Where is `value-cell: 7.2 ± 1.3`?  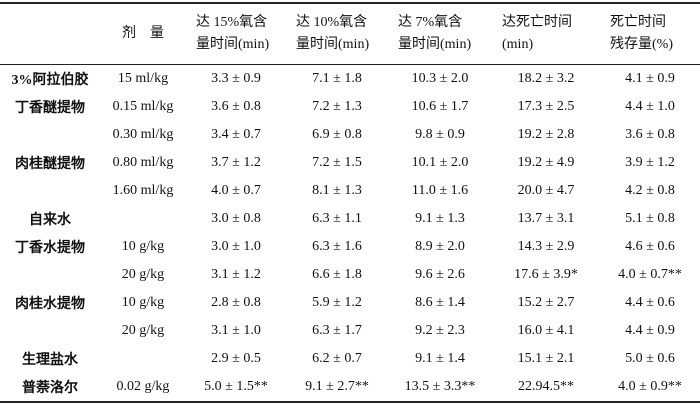 value-cell: 7.2 ± 1.3 is located at coordinates (337, 106).